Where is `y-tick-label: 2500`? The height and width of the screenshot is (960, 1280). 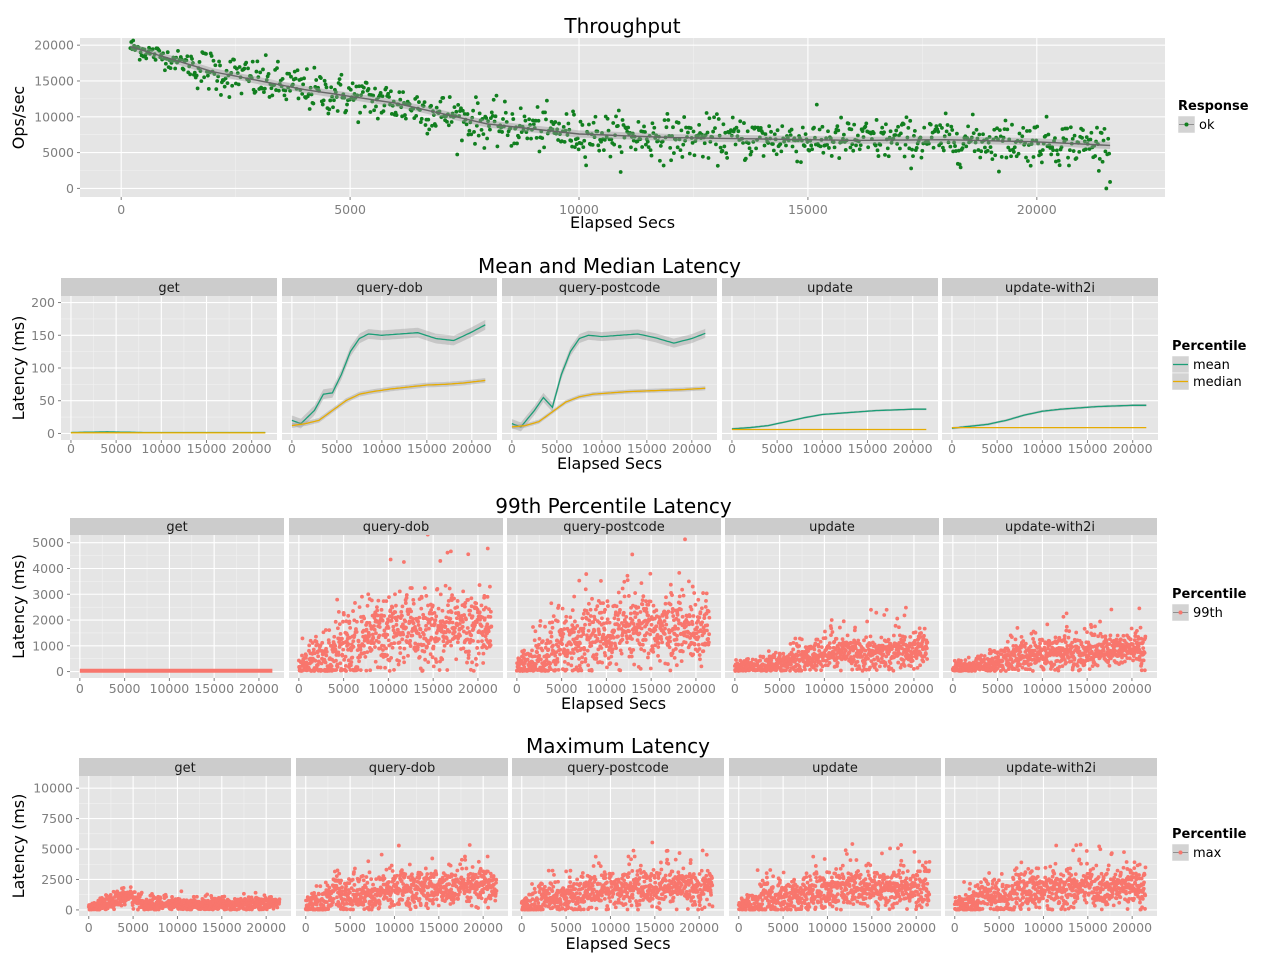
y-tick-label: 2500 is located at coordinates (57, 879).